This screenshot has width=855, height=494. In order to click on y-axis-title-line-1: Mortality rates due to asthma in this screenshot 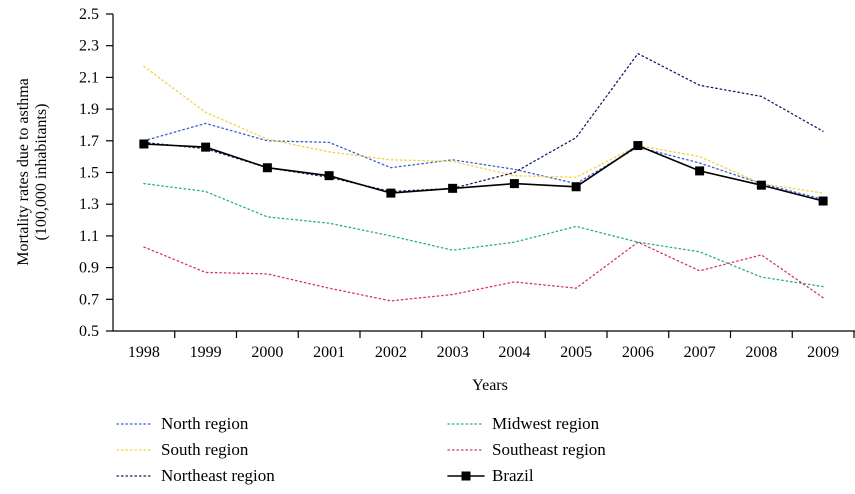, I will do `click(23, 172)`.